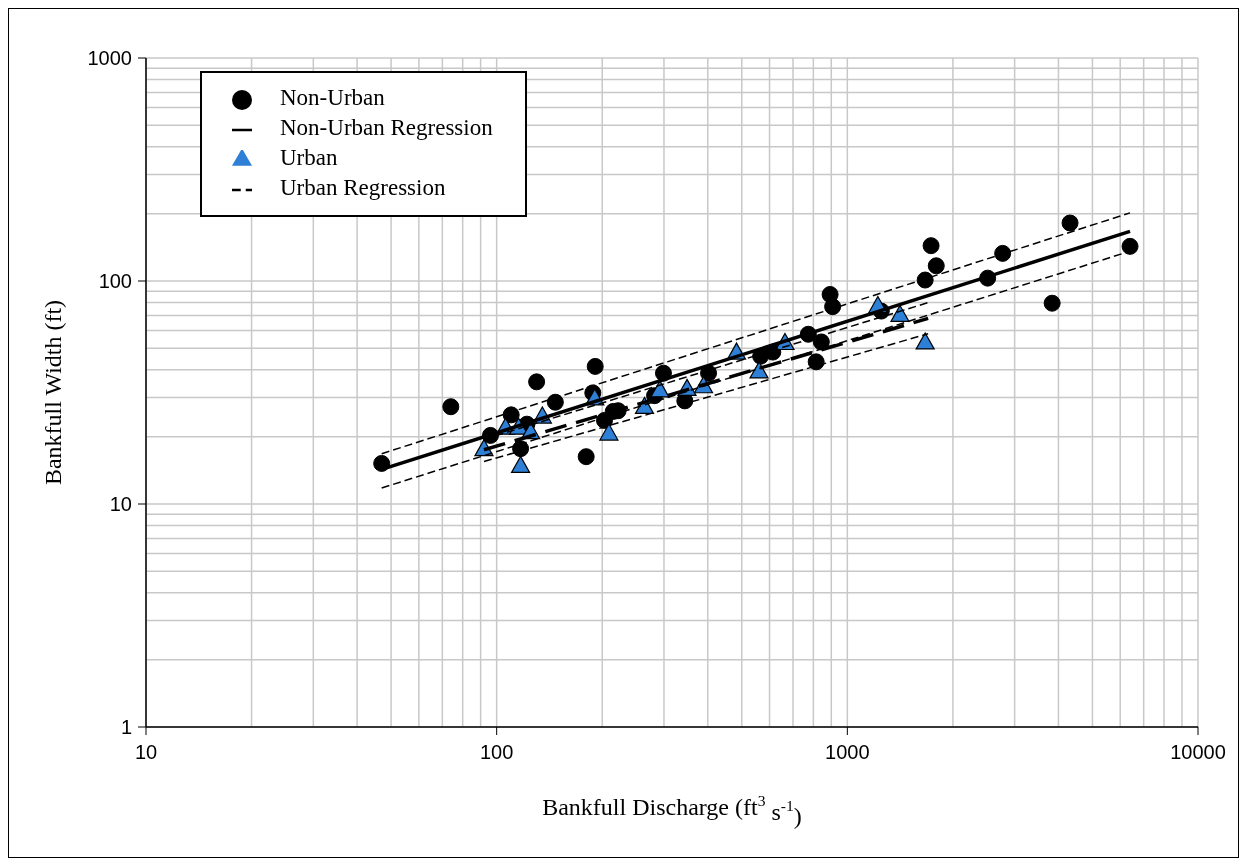 This screenshot has height=868, width=1247. Describe the element at coordinates (363, 187) in the screenshot. I see `legend-label: Urban Regression` at that location.